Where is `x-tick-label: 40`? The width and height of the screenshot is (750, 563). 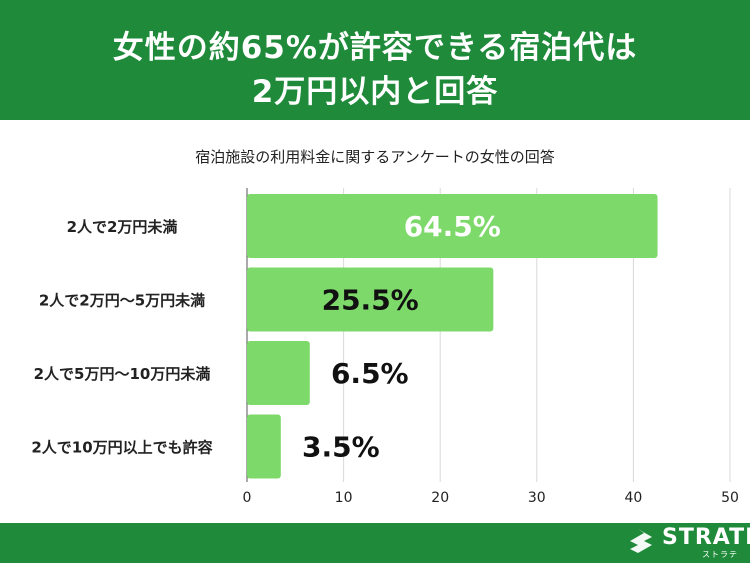 x-tick-label: 40 is located at coordinates (633, 498).